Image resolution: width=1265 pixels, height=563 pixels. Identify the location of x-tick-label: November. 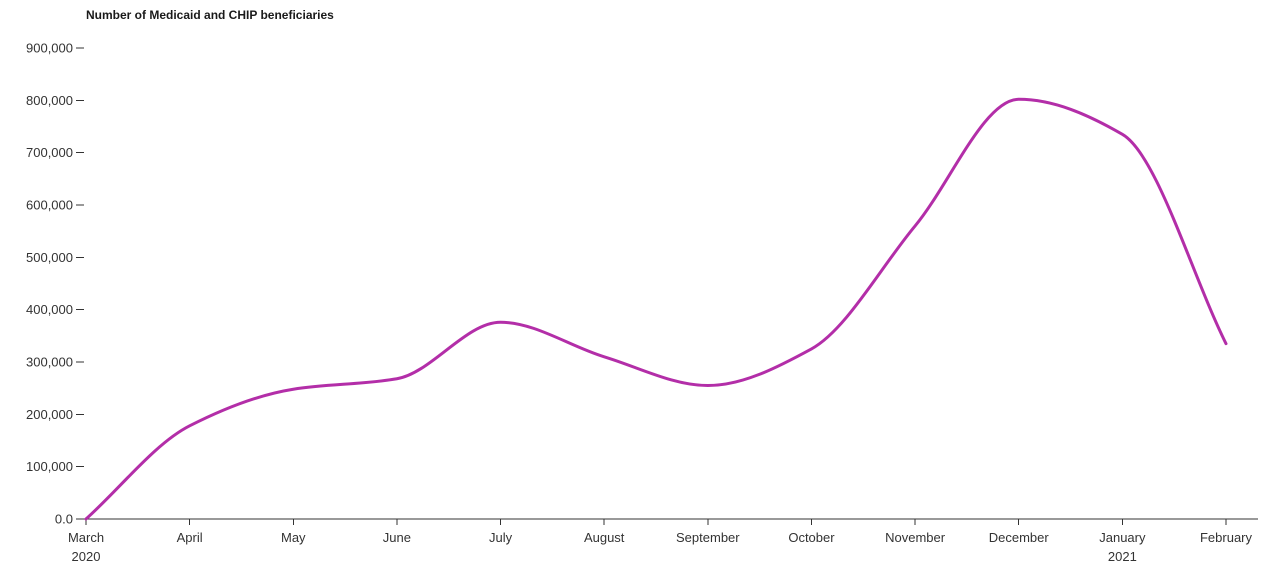
(915, 537).